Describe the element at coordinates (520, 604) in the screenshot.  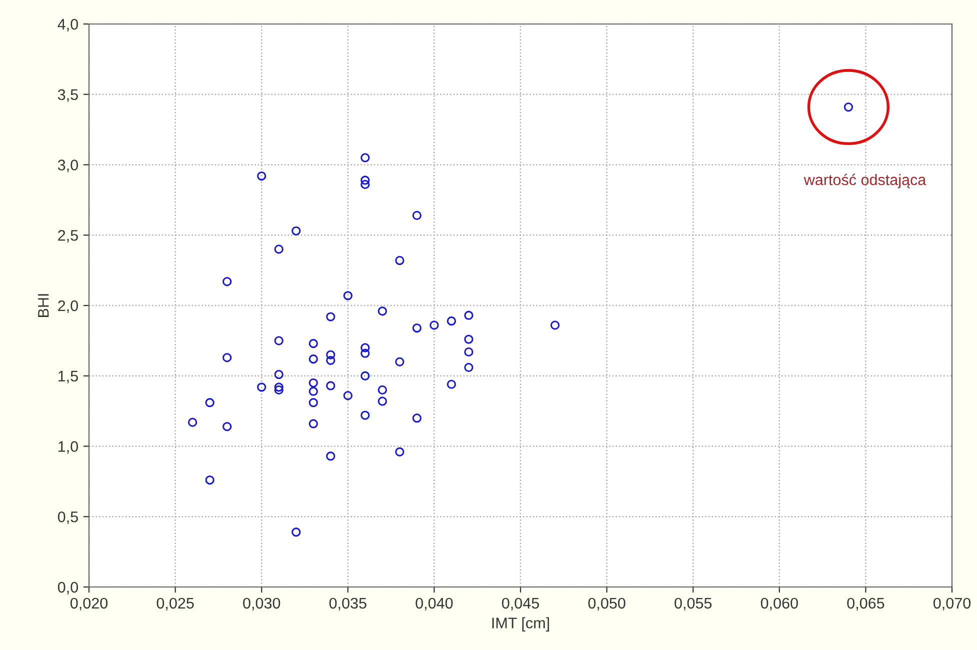
I see `x-tick-label: 0,045` at that location.